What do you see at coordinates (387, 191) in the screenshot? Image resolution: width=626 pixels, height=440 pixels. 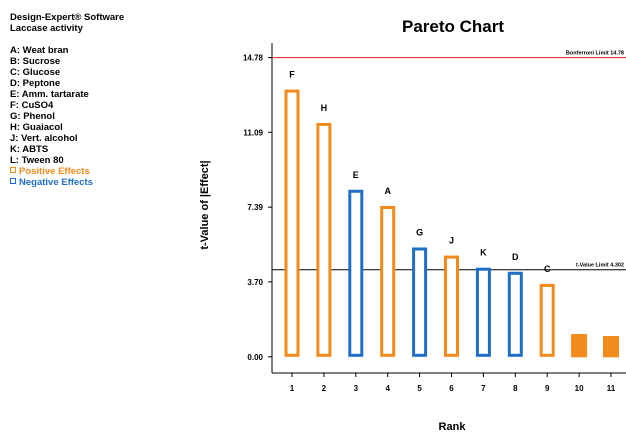 I see `bar-label: A` at bounding box center [387, 191].